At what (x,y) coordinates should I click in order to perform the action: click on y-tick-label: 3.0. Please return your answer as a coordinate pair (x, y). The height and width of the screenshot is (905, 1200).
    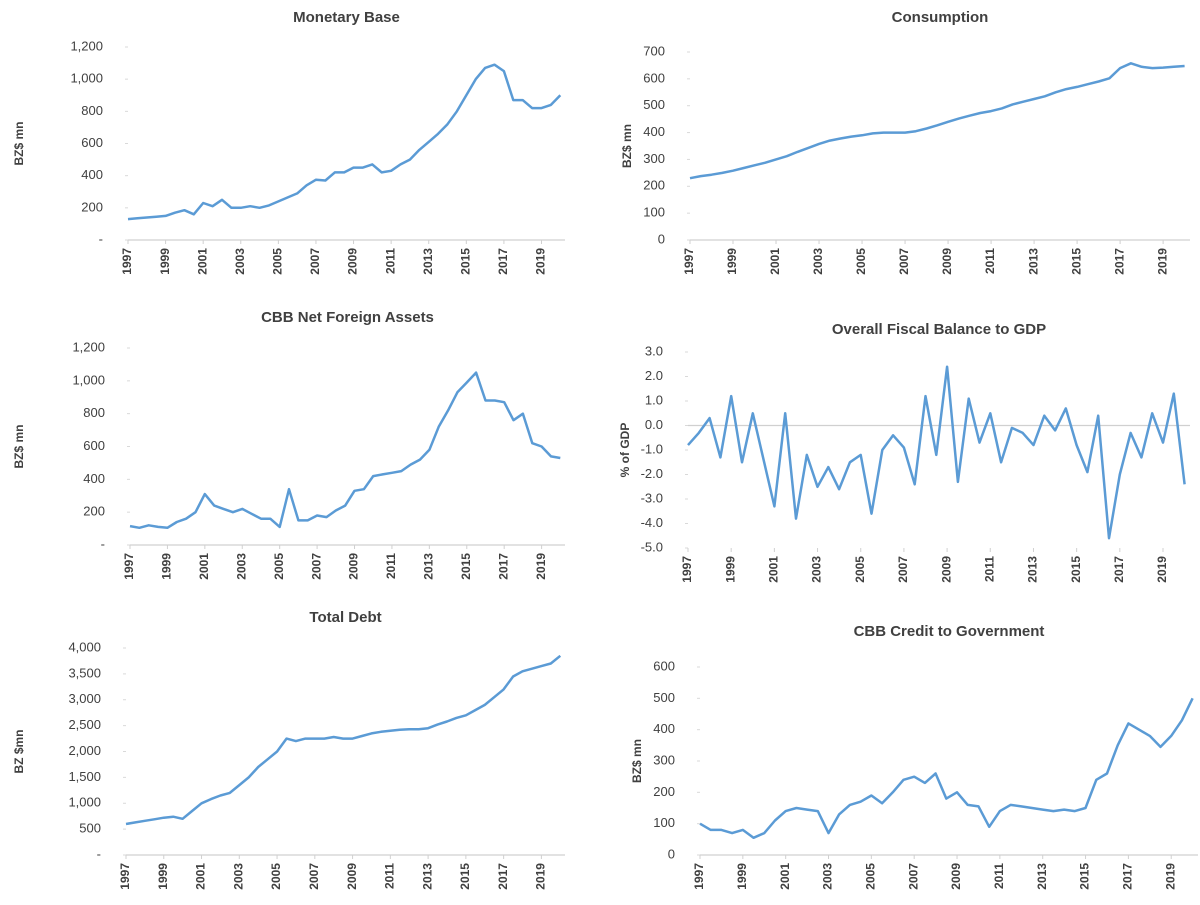
    Looking at the image, I should click on (654, 350).